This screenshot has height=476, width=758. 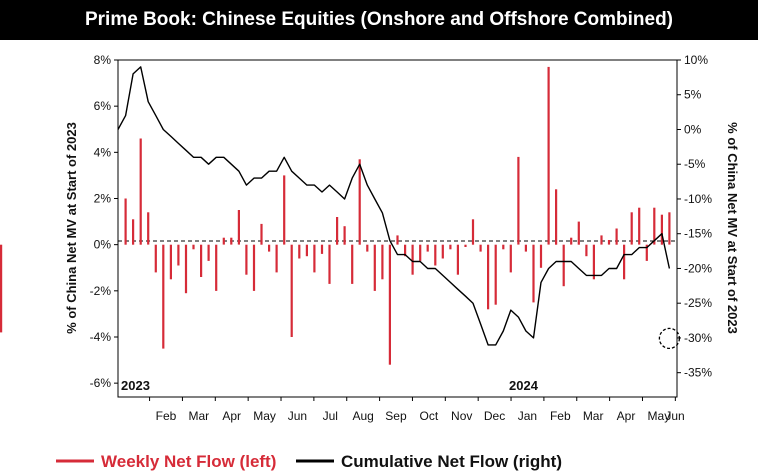 What do you see at coordinates (694, 216) in the screenshot?
I see `right-axis: 10% 5% 0% -5% -10% -15% -20% -25% -30% -35%` at bounding box center [694, 216].